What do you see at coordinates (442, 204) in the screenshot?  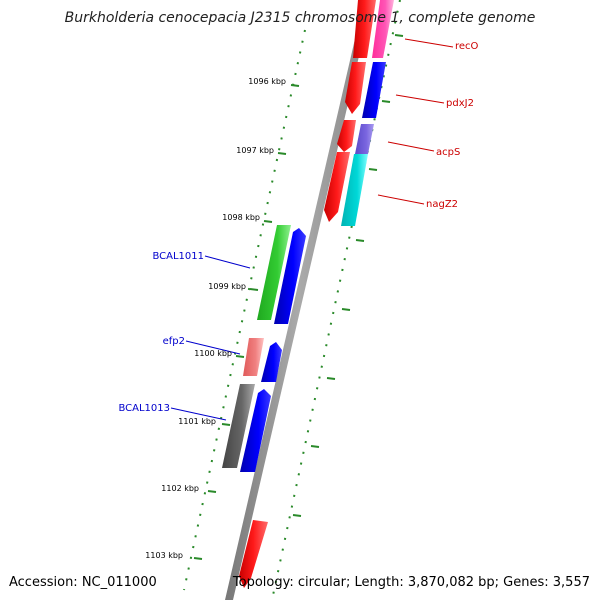 I see `gene-label-nagZ2: nagZ2` at bounding box center [442, 204].